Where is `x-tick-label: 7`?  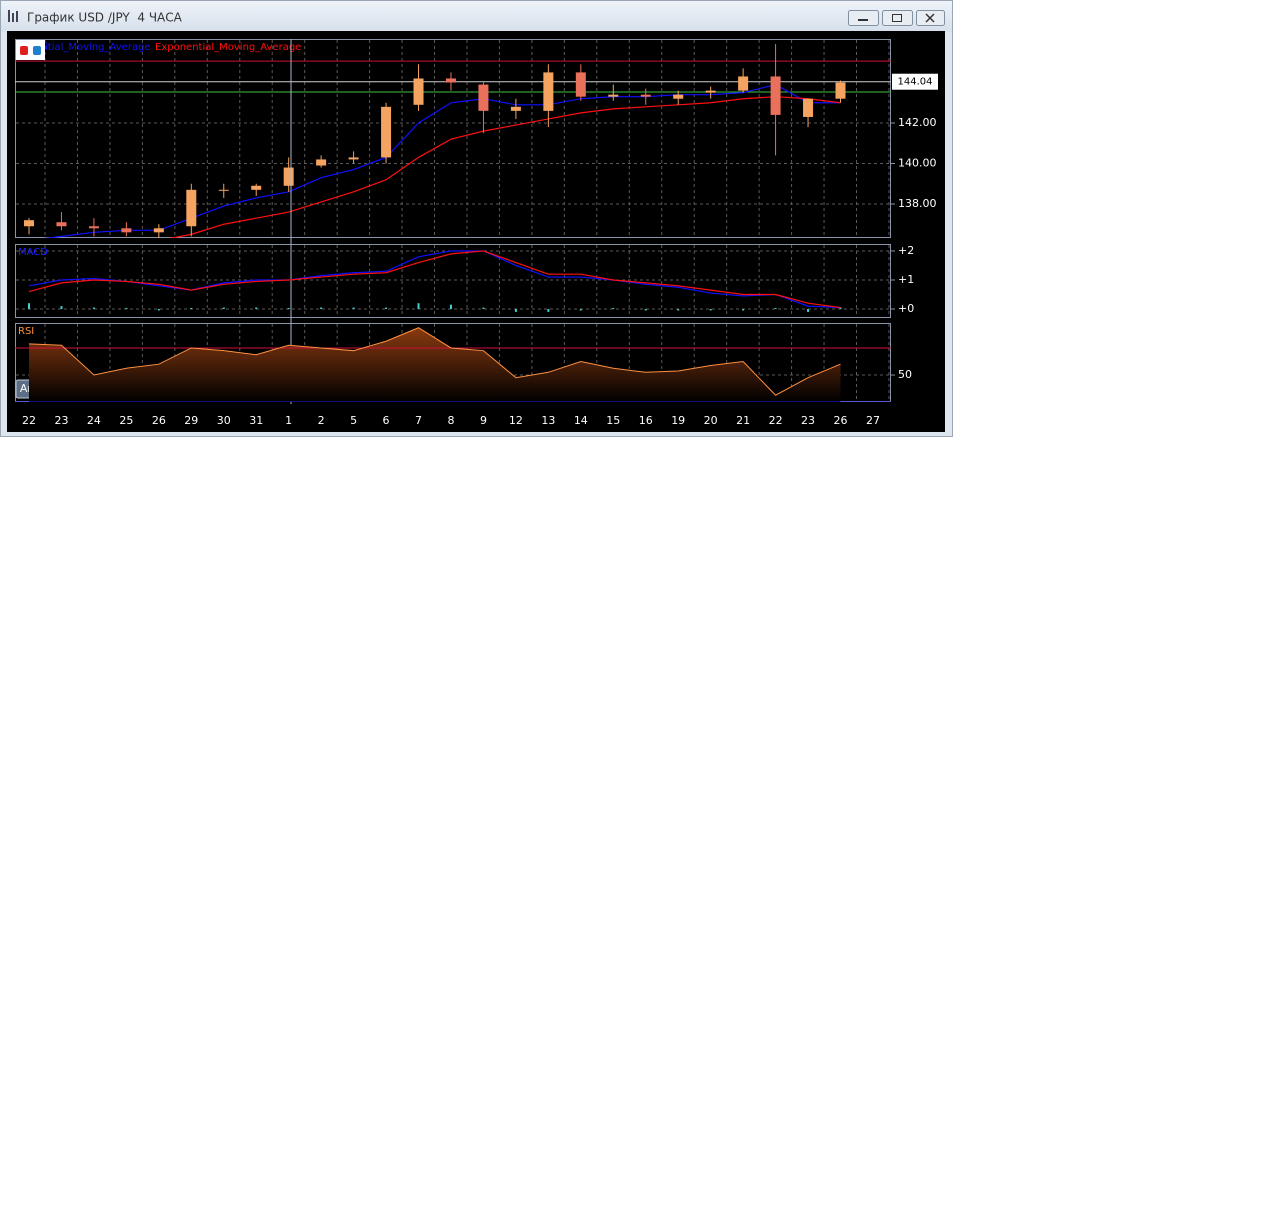 x-tick-label: 7 is located at coordinates (418, 420).